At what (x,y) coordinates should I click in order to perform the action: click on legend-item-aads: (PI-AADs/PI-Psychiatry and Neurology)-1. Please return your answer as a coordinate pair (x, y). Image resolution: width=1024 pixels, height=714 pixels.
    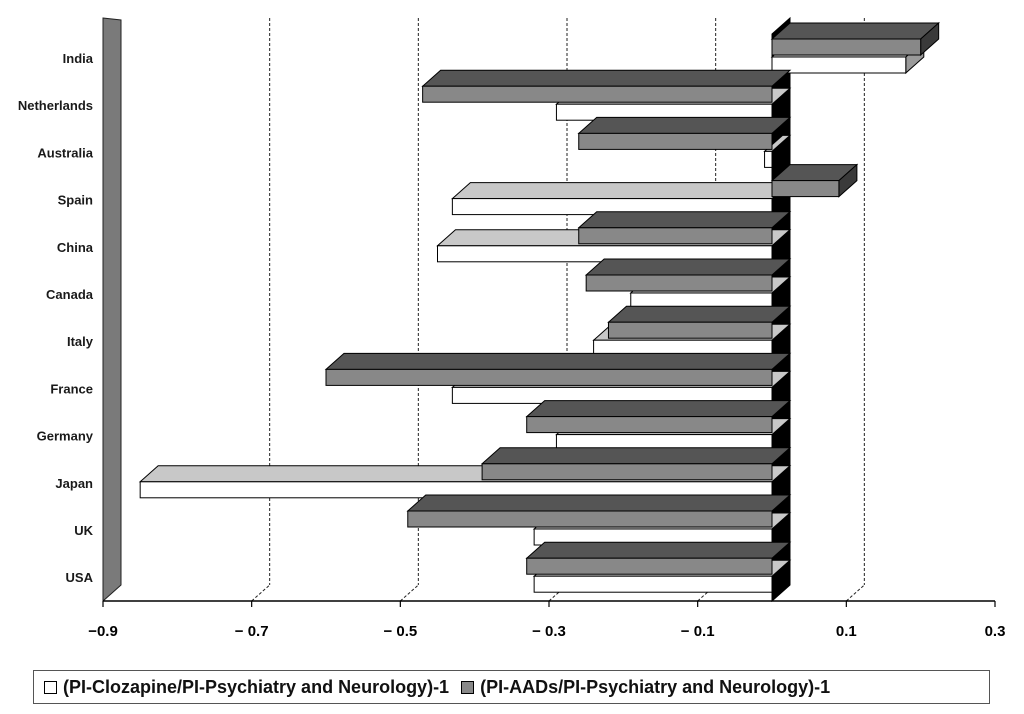
    Looking at the image, I should click on (645, 687).